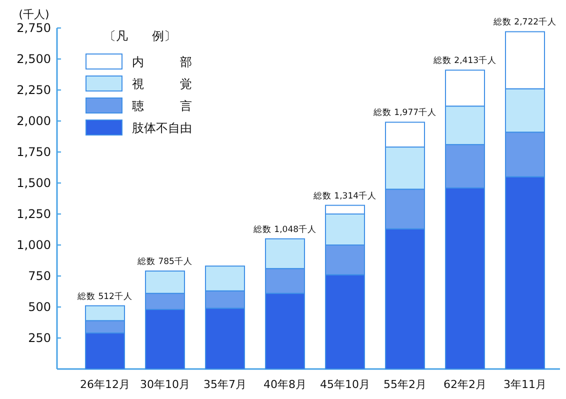  I want to click on x-tick-label: 55年2月, so click(405, 384).